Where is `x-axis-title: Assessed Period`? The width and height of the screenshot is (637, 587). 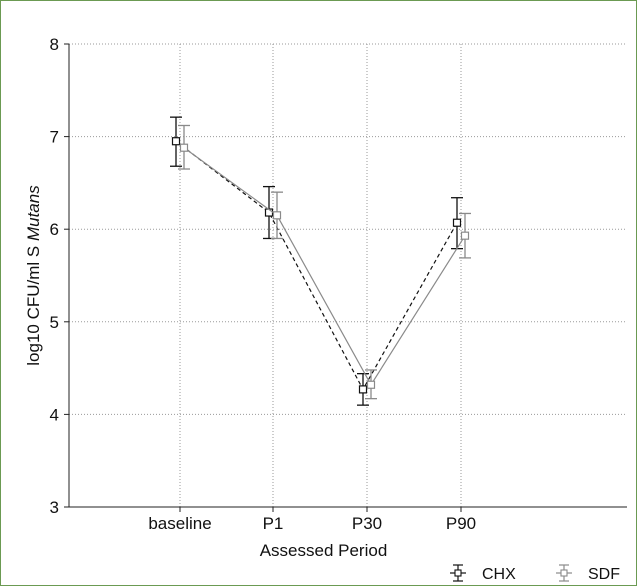 x-axis-title: Assessed Period is located at coordinates (324, 550).